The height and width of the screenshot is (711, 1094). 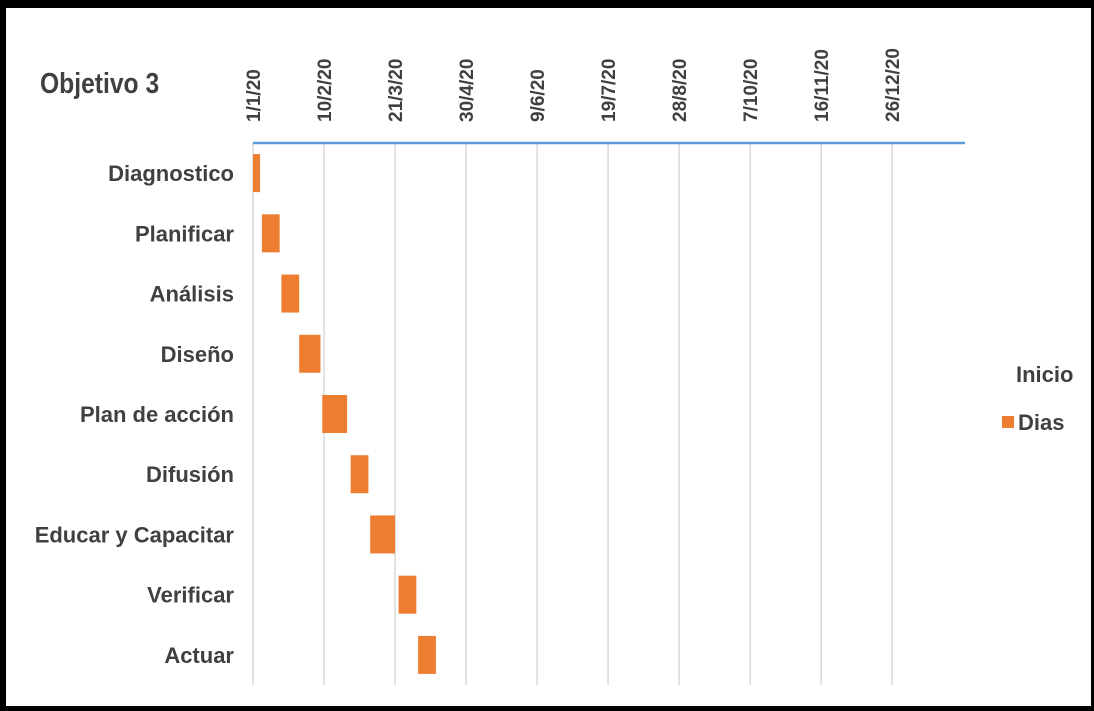 I want to click on x-tick-label: 28/8/20, so click(x=680, y=90).